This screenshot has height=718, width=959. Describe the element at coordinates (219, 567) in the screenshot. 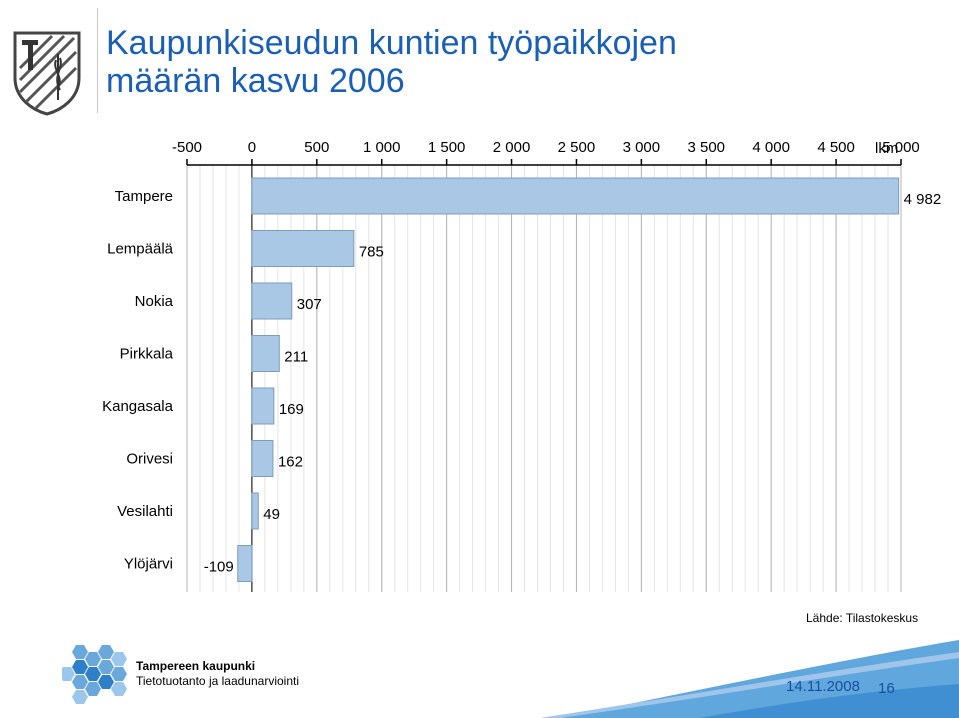

I see `bar-value-label: -109` at that location.